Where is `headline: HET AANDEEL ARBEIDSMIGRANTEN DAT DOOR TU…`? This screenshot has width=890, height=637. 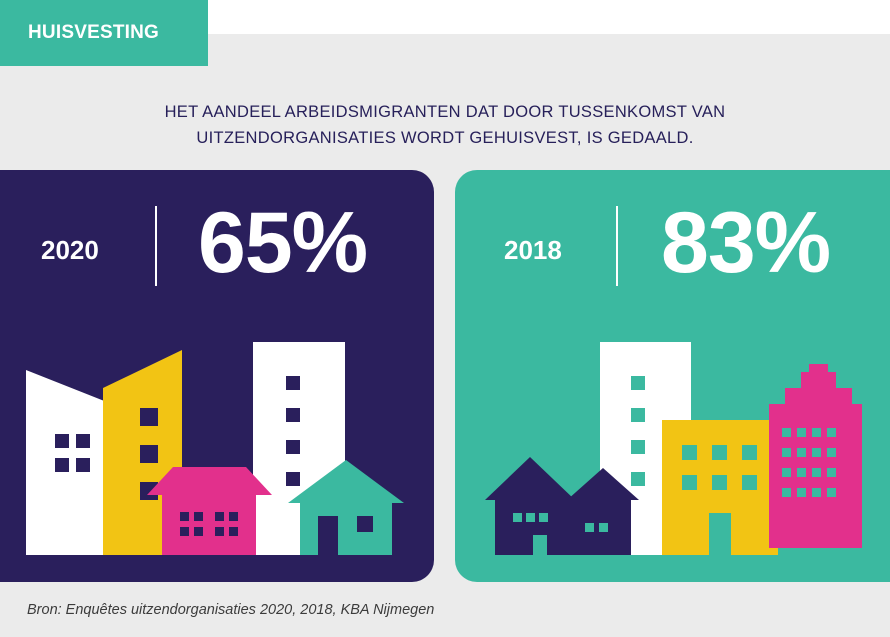 headline: HET AANDEEL ARBEIDSMIGRANTEN DAT DOOR TU… is located at coordinates (445, 125).